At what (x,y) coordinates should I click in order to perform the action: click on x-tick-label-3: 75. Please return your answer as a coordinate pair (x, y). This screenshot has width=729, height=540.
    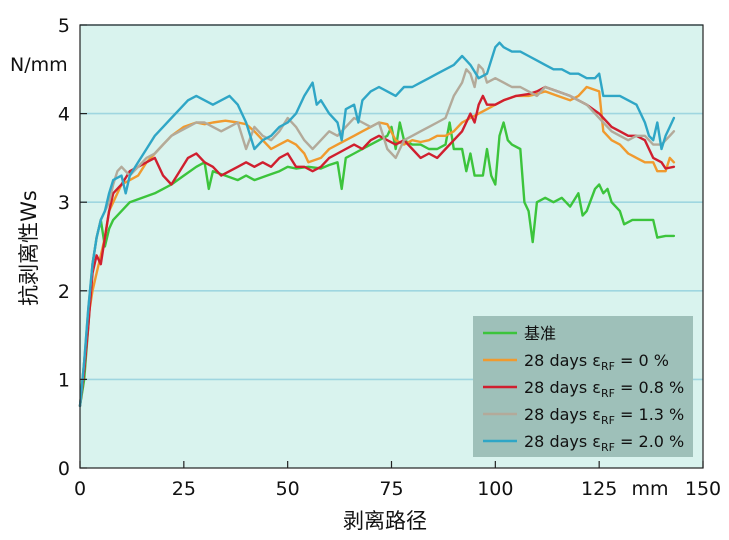
    Looking at the image, I should click on (391, 489).